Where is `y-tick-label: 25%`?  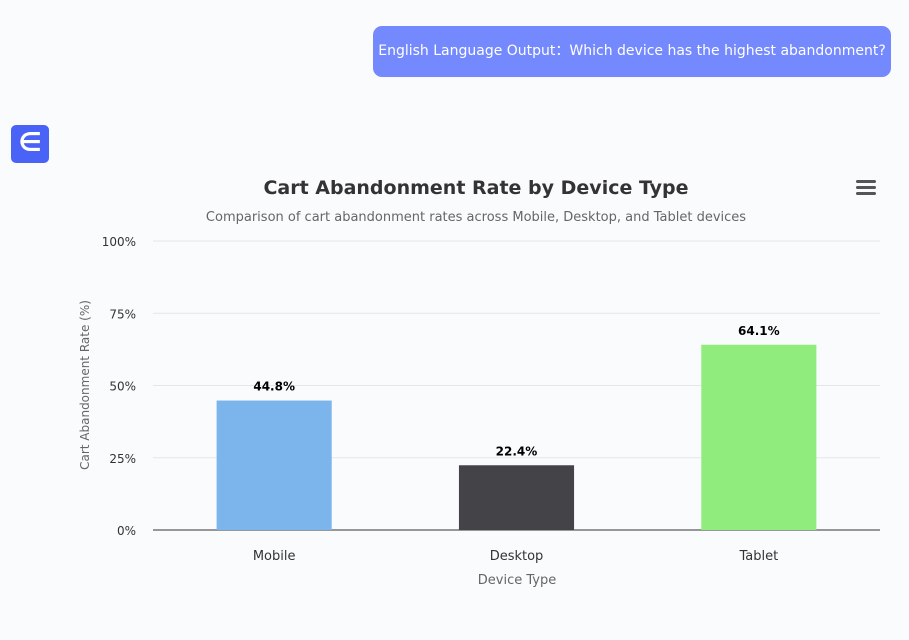 y-tick-label: 25% is located at coordinates (122, 459).